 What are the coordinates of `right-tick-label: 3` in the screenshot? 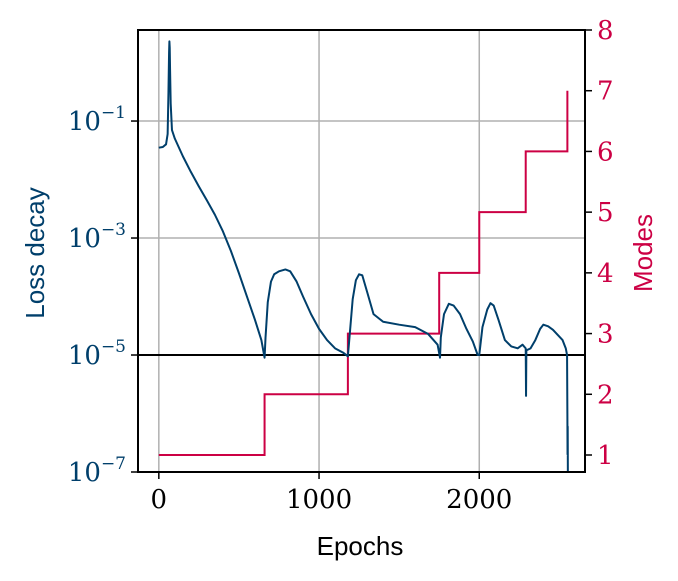 It's located at (605, 335).